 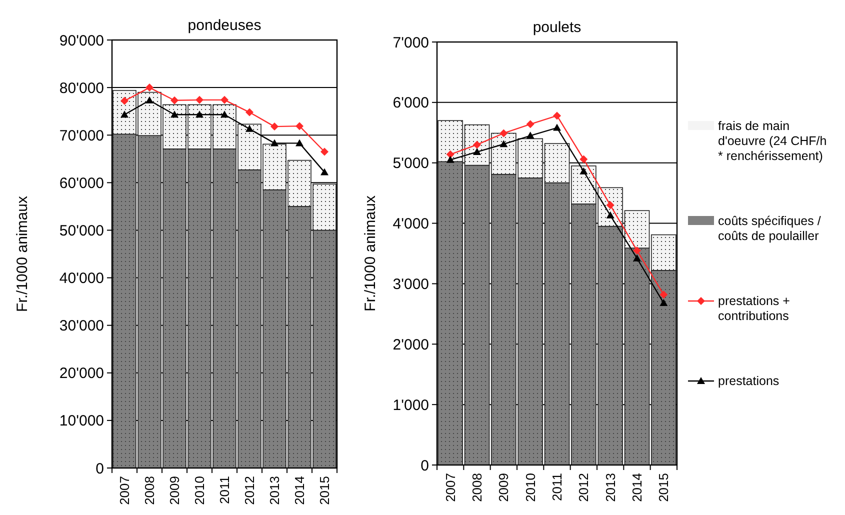 What do you see at coordinates (81, 373) in the screenshot?
I see `y-tick-label: 20'000` at bounding box center [81, 373].